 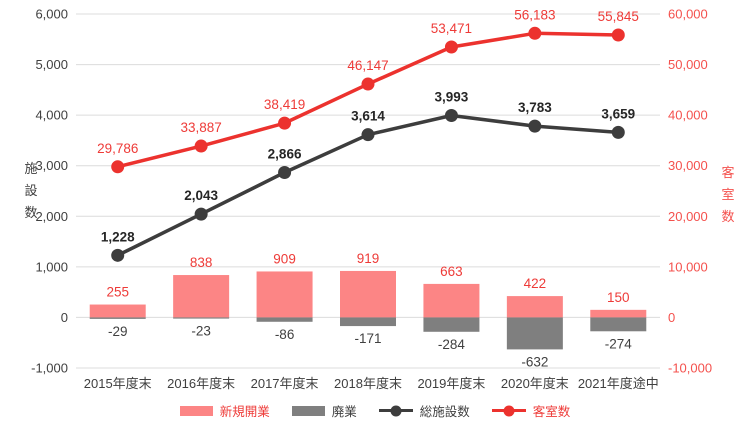 What do you see at coordinates (368, 258) in the screenshot?
I see `bar-label-new-openings: 919` at bounding box center [368, 258].